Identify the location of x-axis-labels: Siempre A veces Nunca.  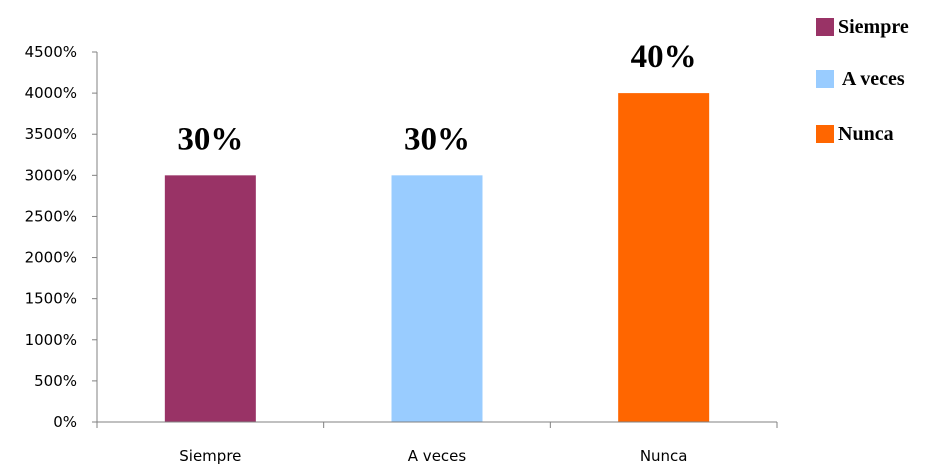
(433, 456).